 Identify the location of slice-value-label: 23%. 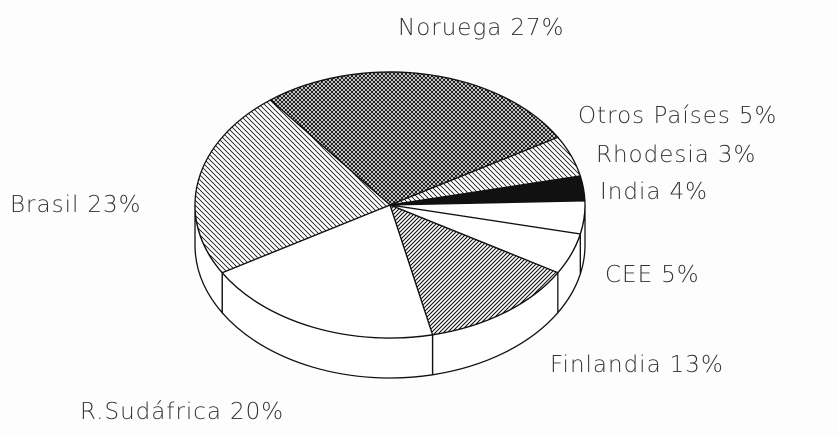
(114, 205).